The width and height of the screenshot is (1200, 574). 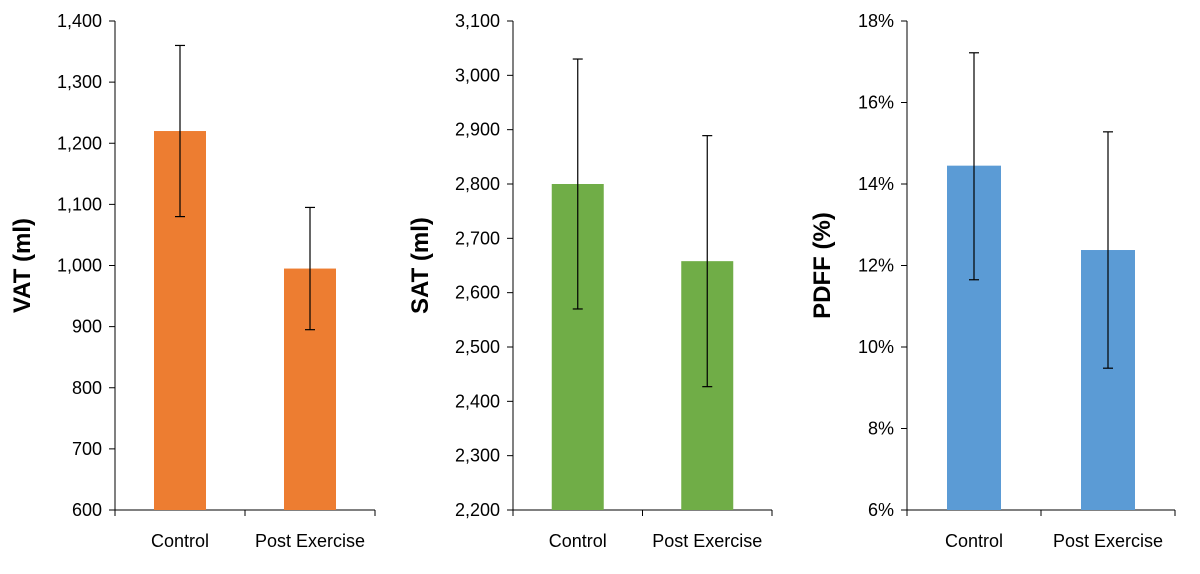 I want to click on y-tick-label: 2,800, so click(x=477, y=184).